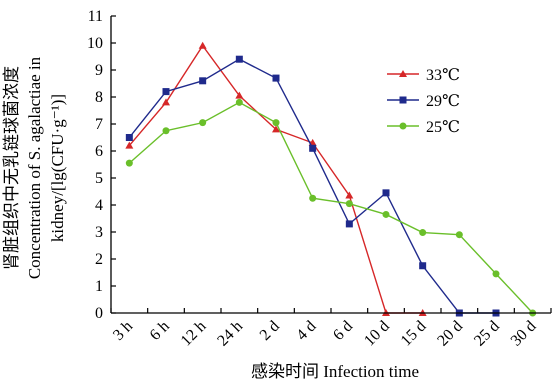 The width and height of the screenshot is (555, 383). Describe the element at coordinates (99, 205) in the screenshot. I see `y-tick-label: 4` at that location.